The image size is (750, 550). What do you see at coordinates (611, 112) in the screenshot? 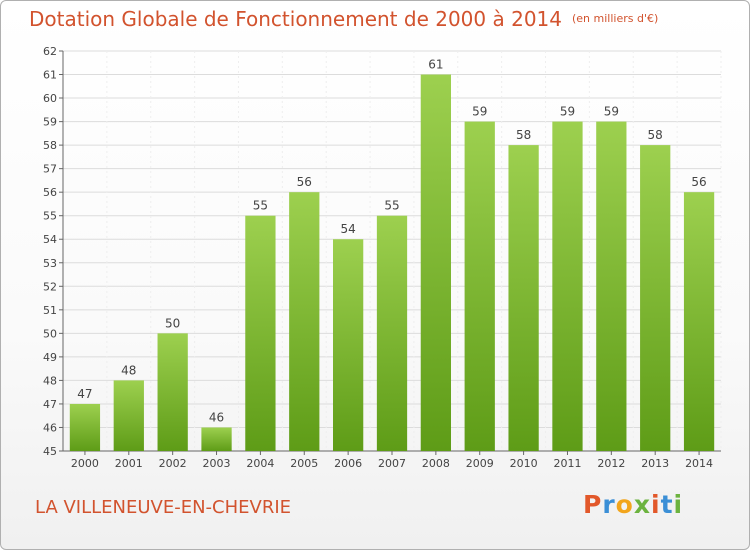
I see `data-label-2012: 59` at bounding box center [611, 112].